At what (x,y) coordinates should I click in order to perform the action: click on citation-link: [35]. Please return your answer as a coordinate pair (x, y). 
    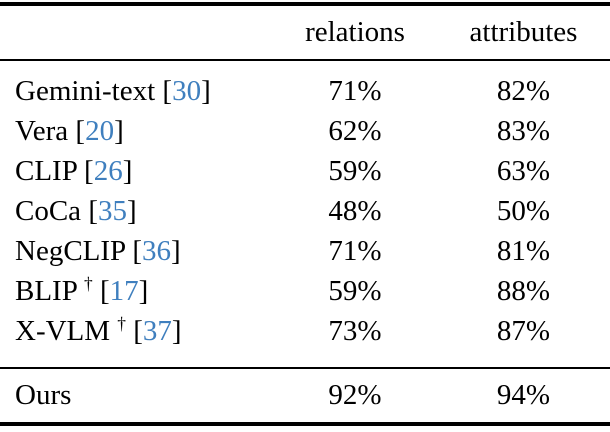
    Looking at the image, I should click on (112, 211).